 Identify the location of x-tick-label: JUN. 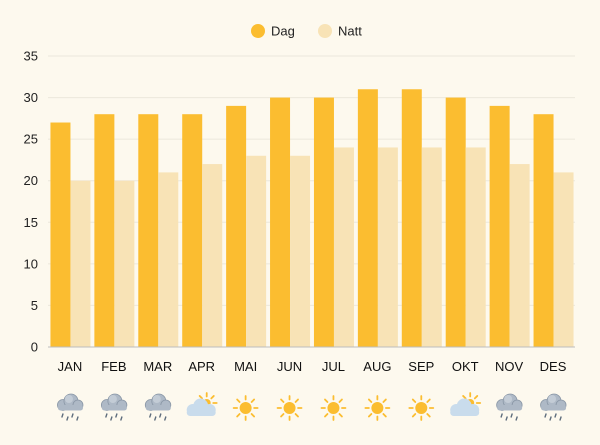
(289, 366).